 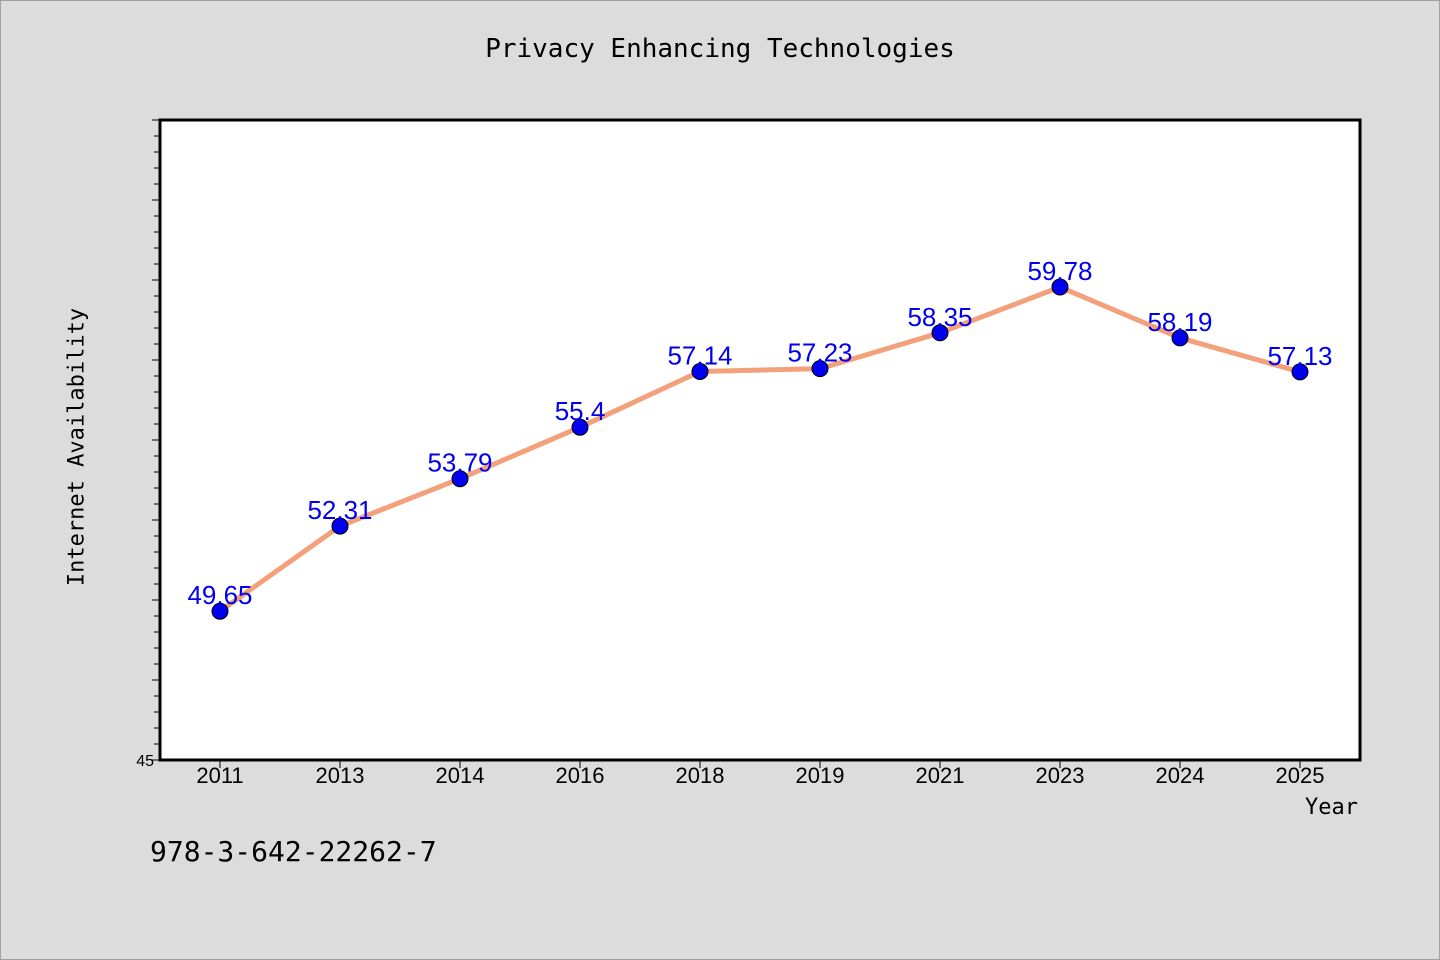 What do you see at coordinates (1059, 271) in the screenshot?
I see `data-label: 59.78` at bounding box center [1059, 271].